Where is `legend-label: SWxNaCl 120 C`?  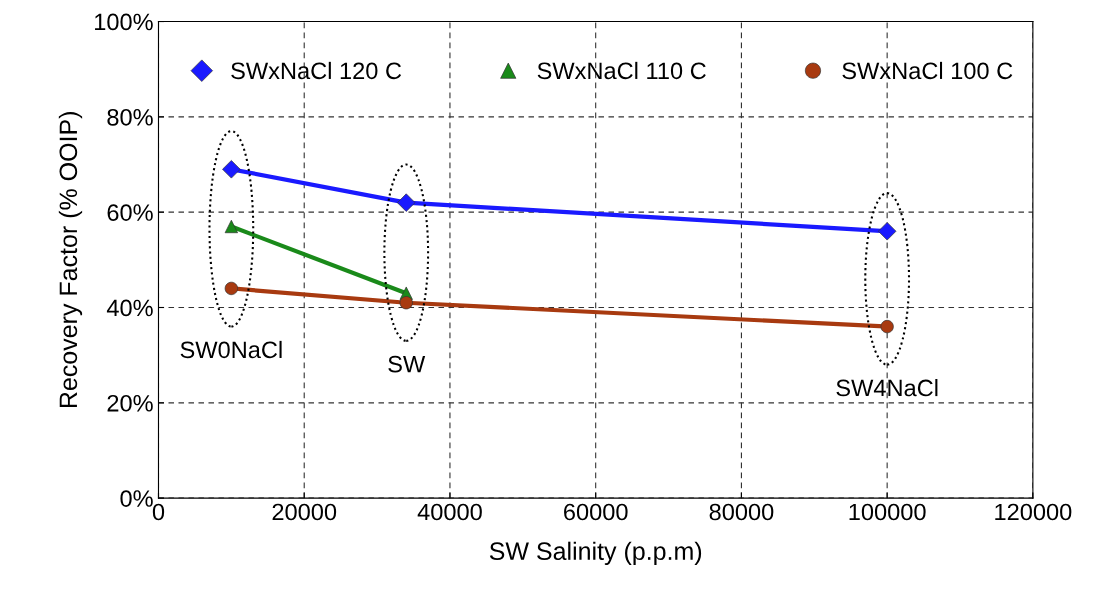 legend-label: SWxNaCl 120 C is located at coordinates (316, 70).